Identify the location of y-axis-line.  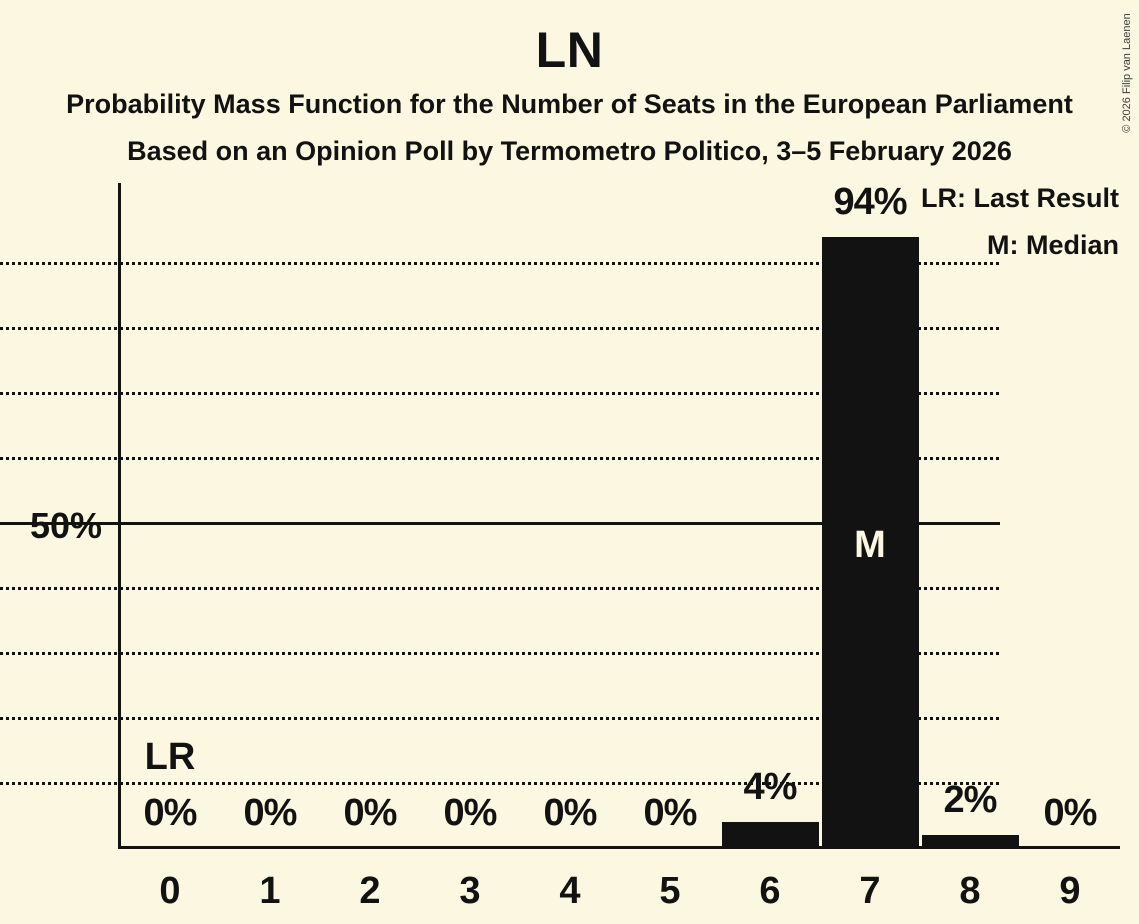
(119, 516).